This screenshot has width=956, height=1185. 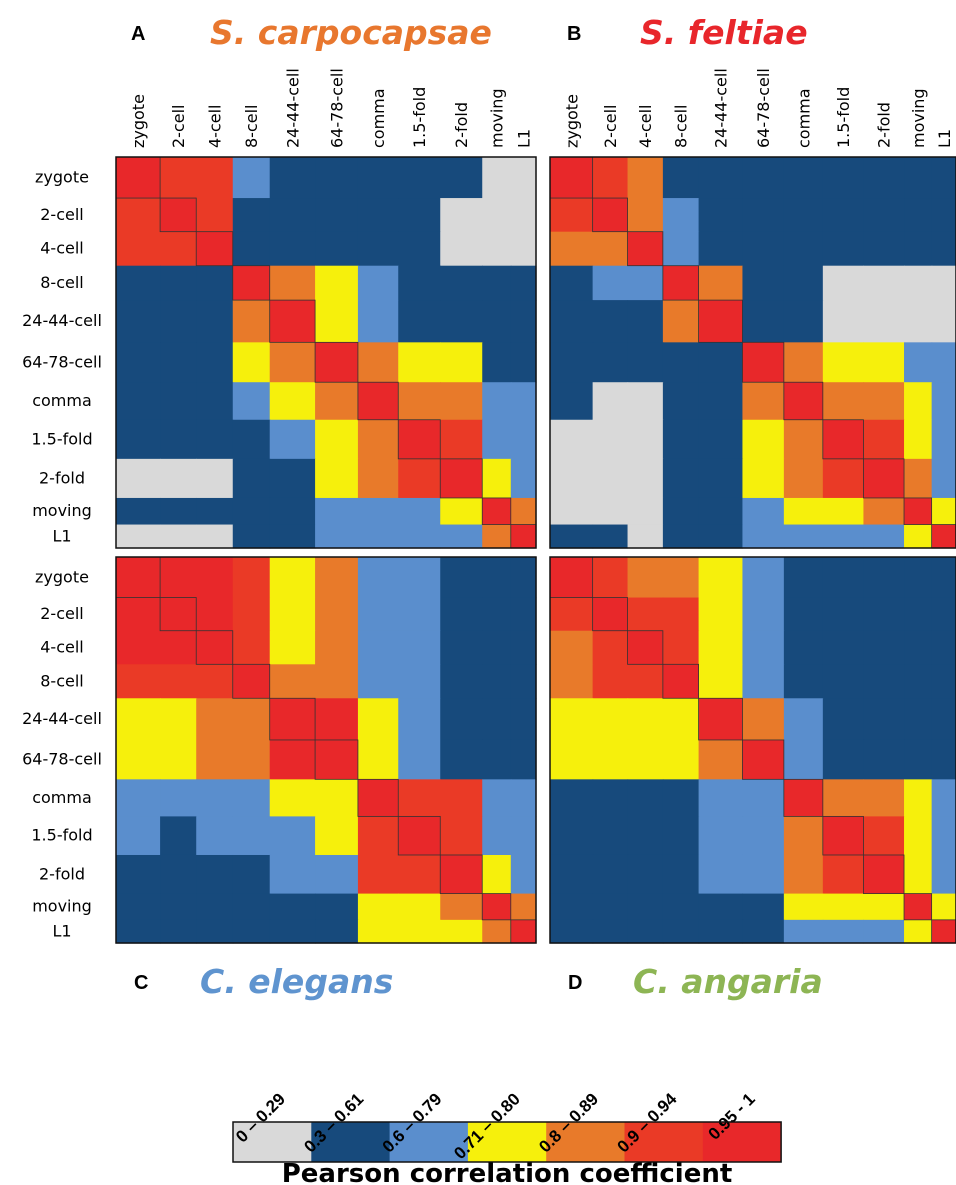 What do you see at coordinates (141, 983) in the screenshot?
I see `panel-letter-C: C` at bounding box center [141, 983].